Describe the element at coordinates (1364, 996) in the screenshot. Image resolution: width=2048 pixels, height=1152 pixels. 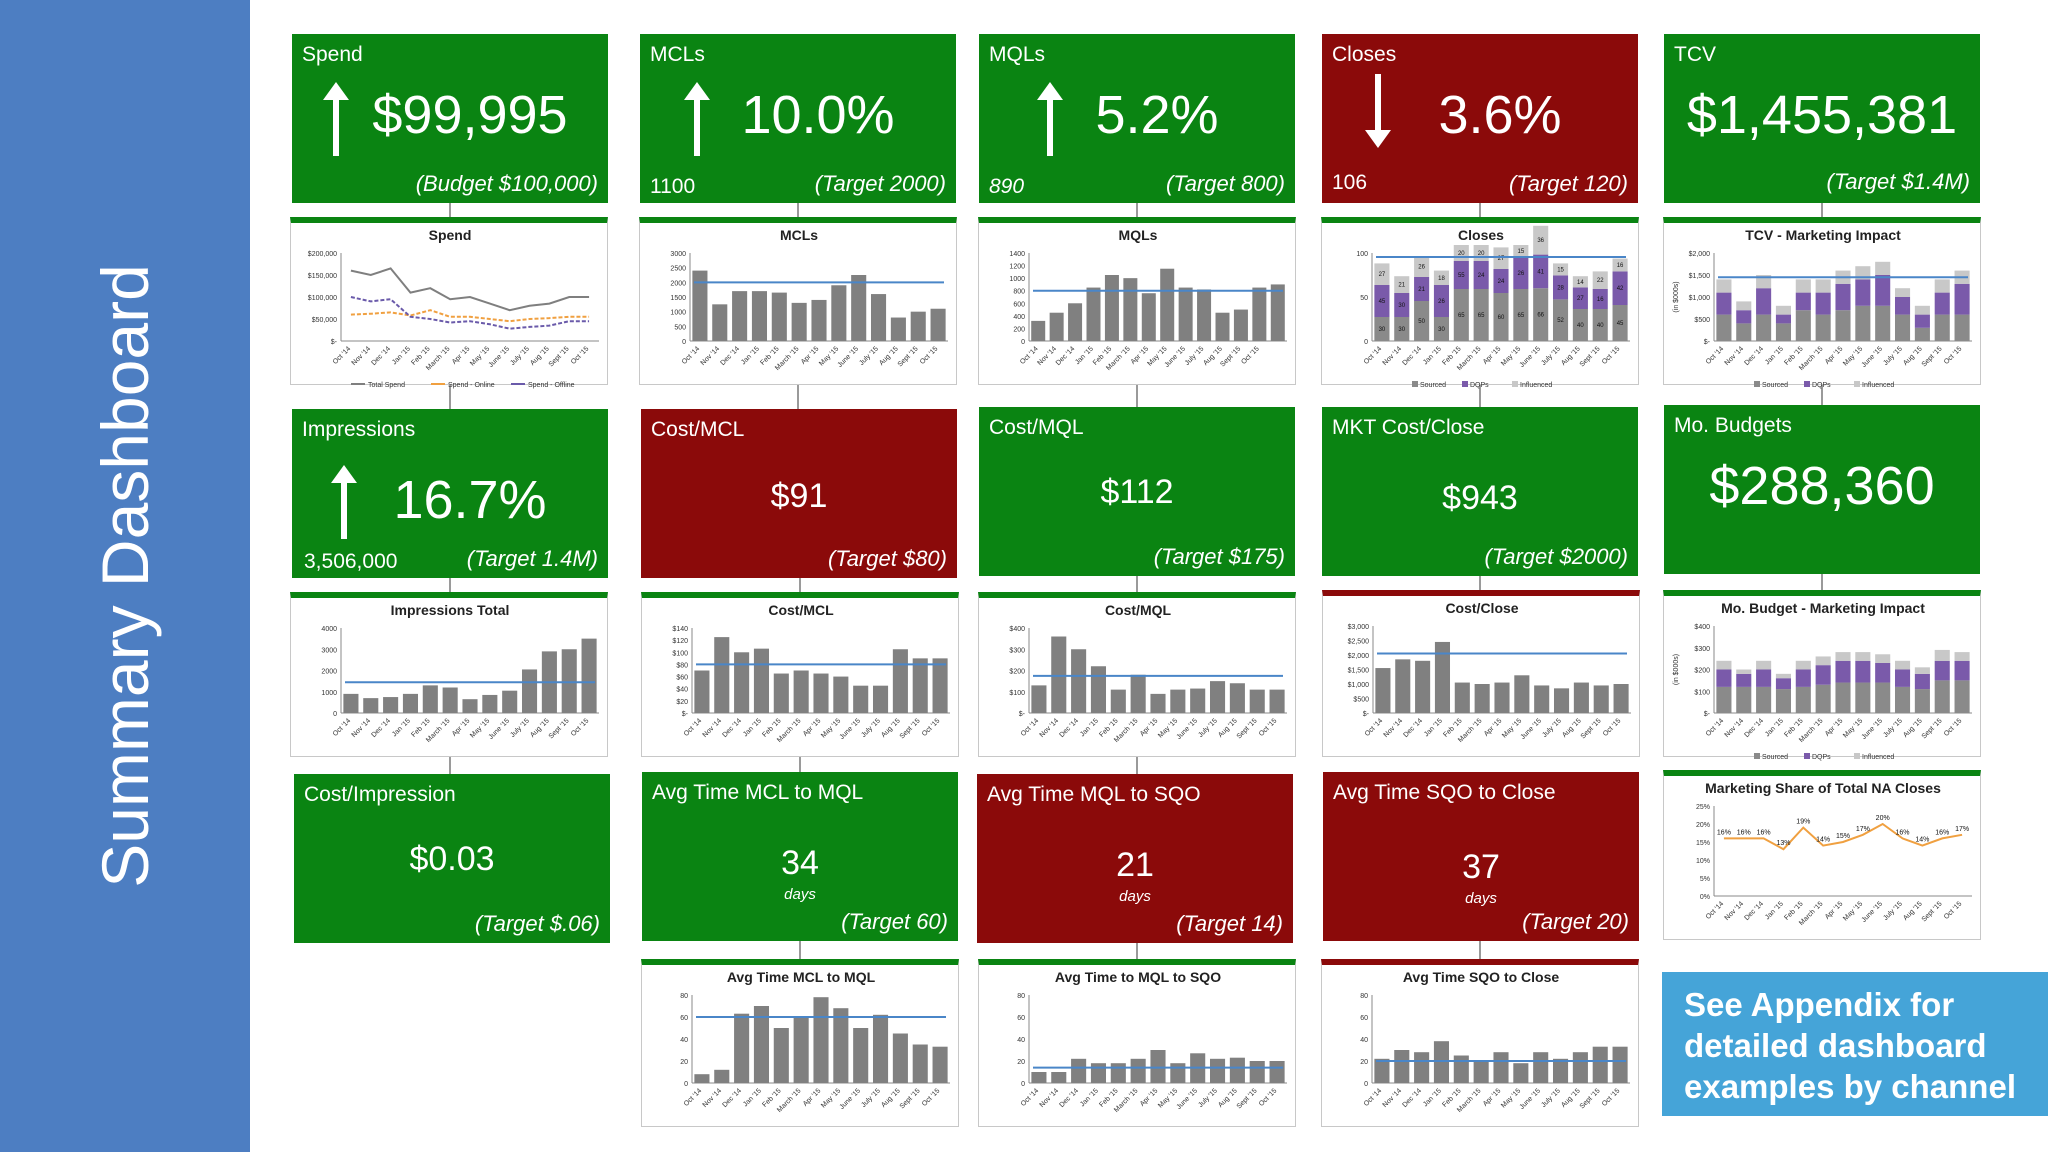
I see `y-tick-label: 80` at that location.